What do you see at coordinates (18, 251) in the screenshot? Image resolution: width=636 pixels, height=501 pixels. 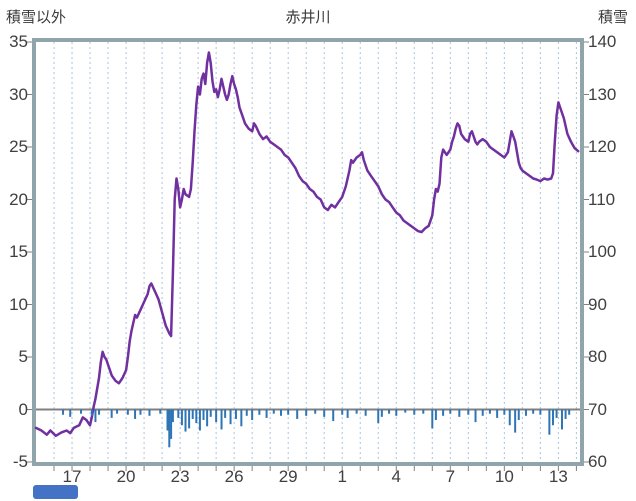 I see `left-axis-tick-label: 15` at bounding box center [18, 251].